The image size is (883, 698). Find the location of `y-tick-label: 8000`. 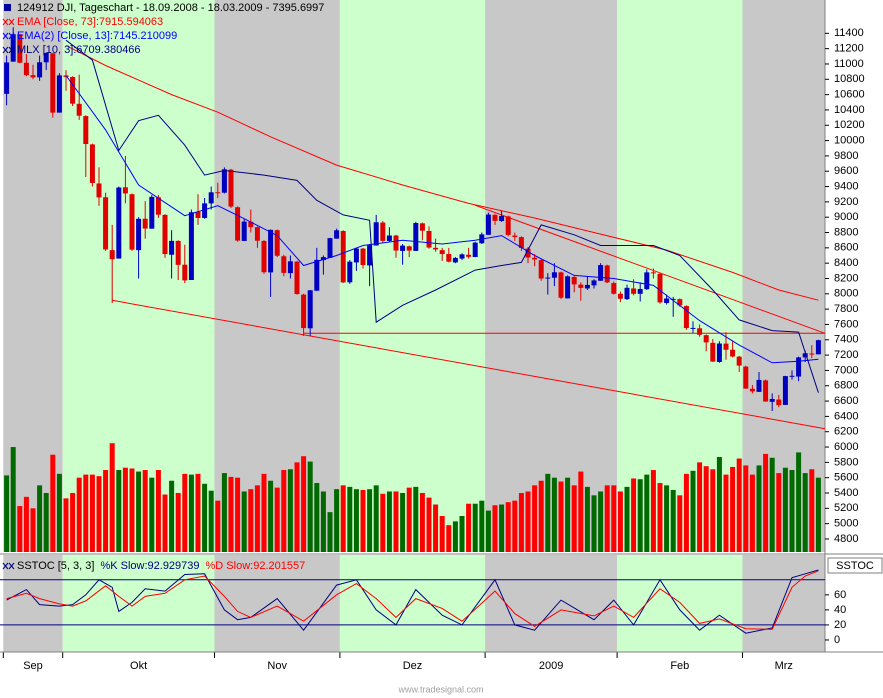

y-tick-label: 8000 is located at coordinates (846, 294).